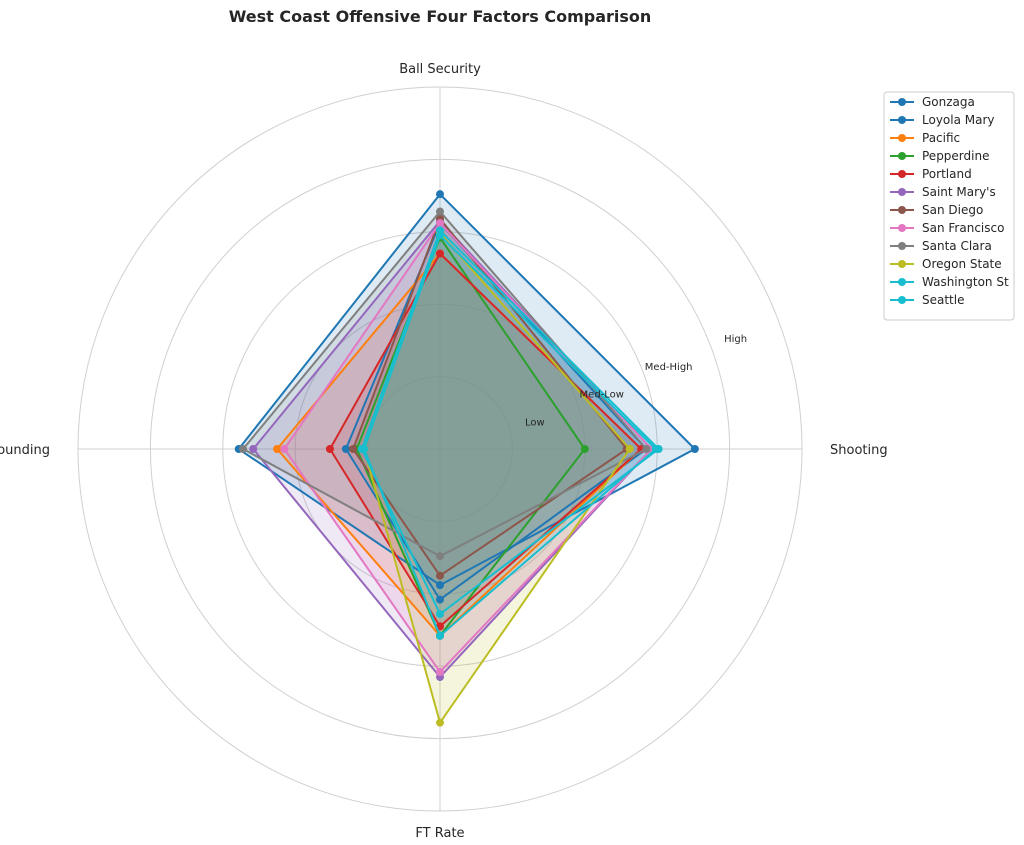 Image resolution: width=1024 pixels, height=845 pixels. Describe the element at coordinates (859, 450) in the screenshot. I see `axis-label-shooting: Shooting` at that location.